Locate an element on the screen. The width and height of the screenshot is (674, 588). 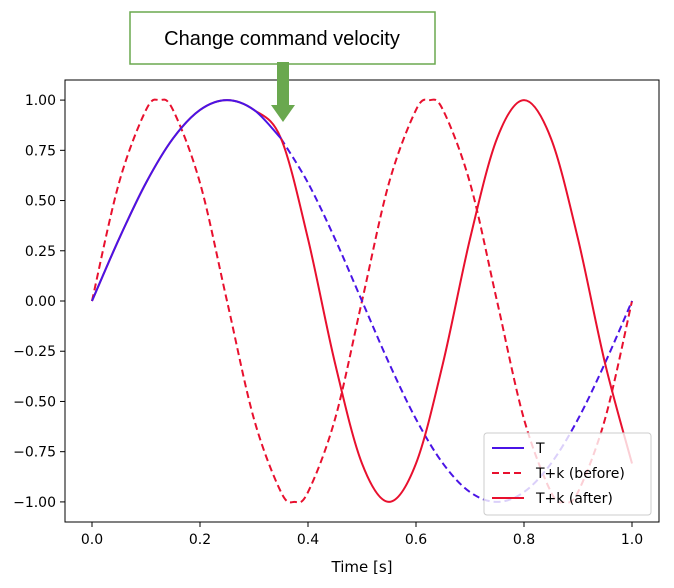
y-tick-label: 0.25 is located at coordinates (40, 252).